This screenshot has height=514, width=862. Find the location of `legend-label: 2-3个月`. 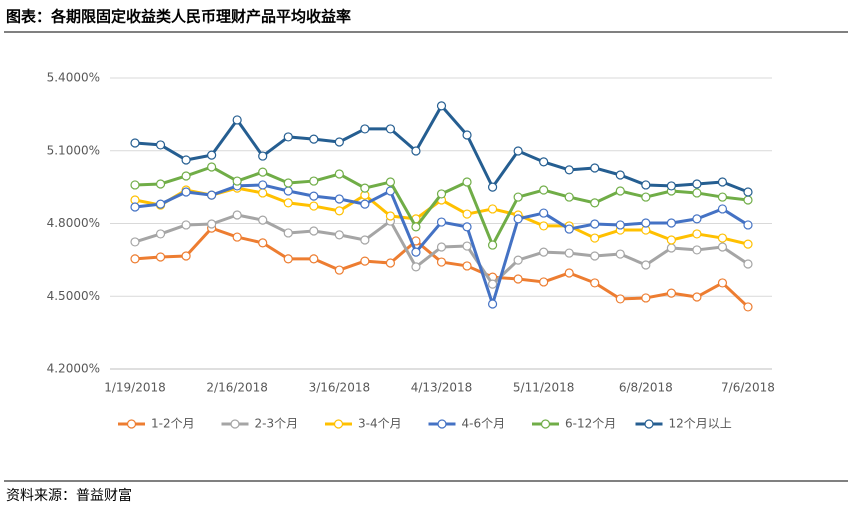

legend-label: 2-3个月 is located at coordinates (277, 424).